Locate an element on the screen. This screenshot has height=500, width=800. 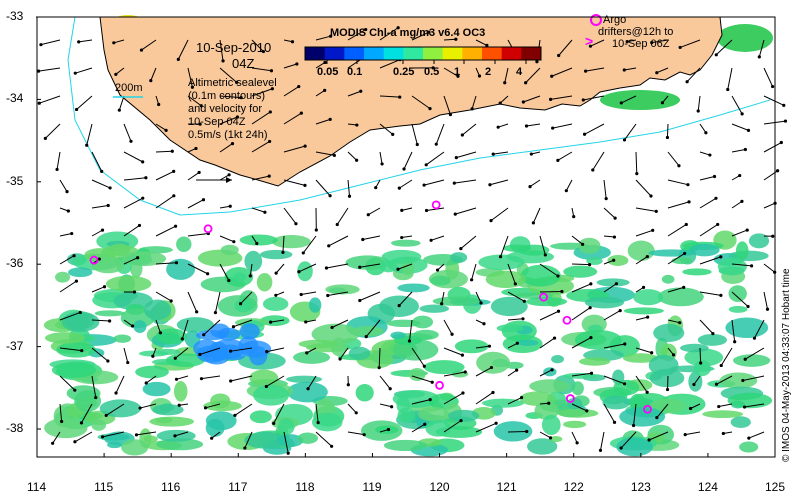
colorbar-tick-label: 1 is located at coordinates (457, 72).